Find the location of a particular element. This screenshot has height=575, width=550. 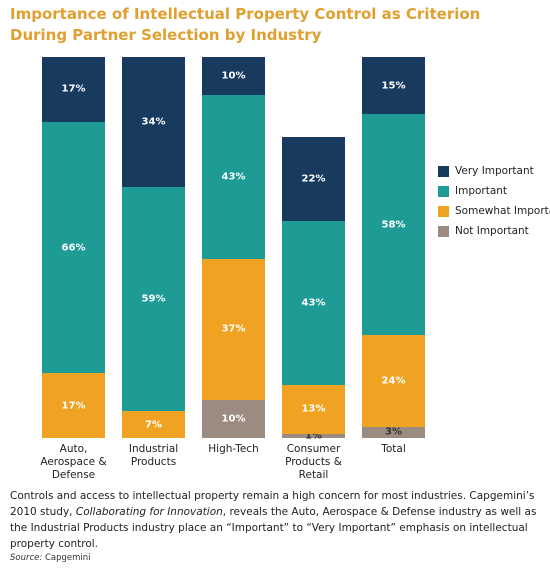

legend-label: Not Important is located at coordinates (492, 231).